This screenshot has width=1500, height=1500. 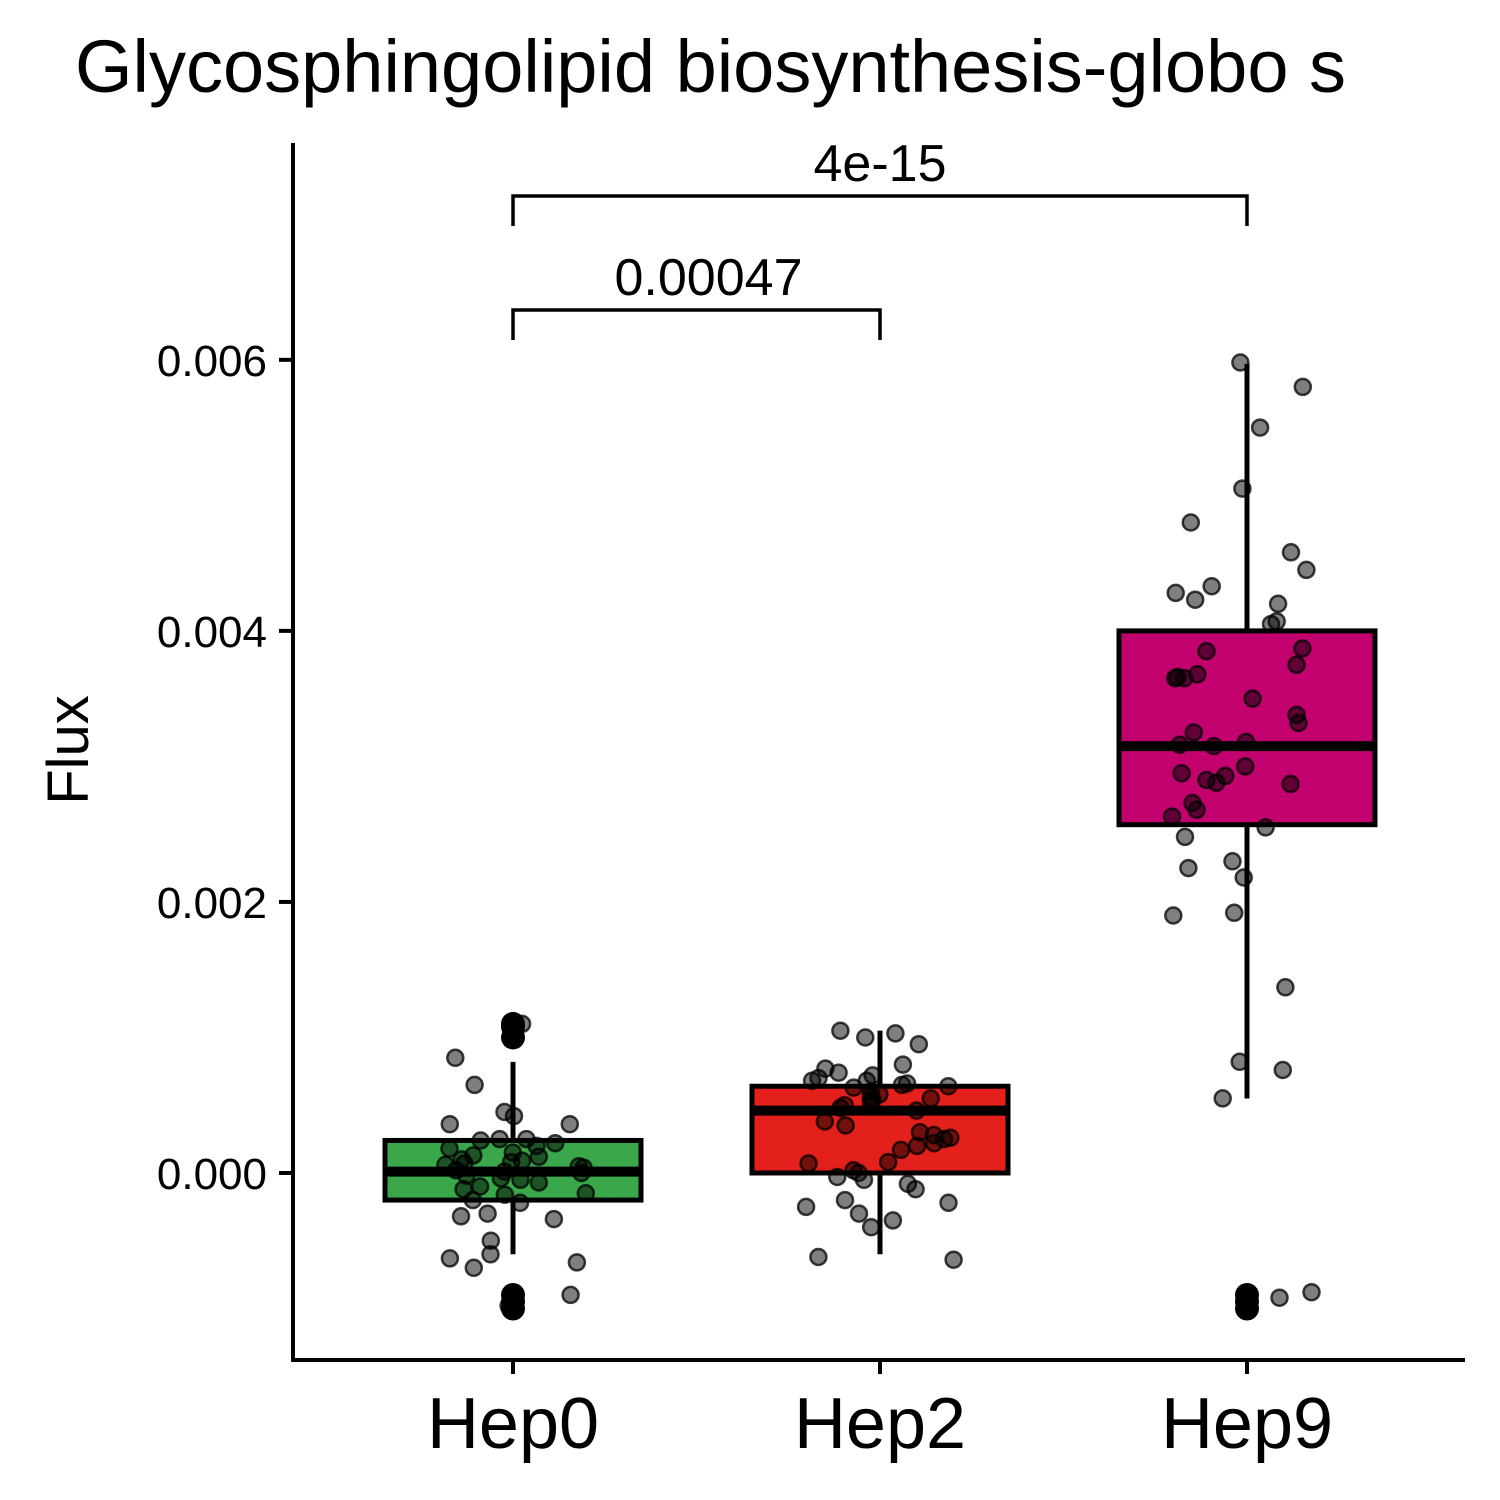 I want to click on box, so click(x=1247, y=728).